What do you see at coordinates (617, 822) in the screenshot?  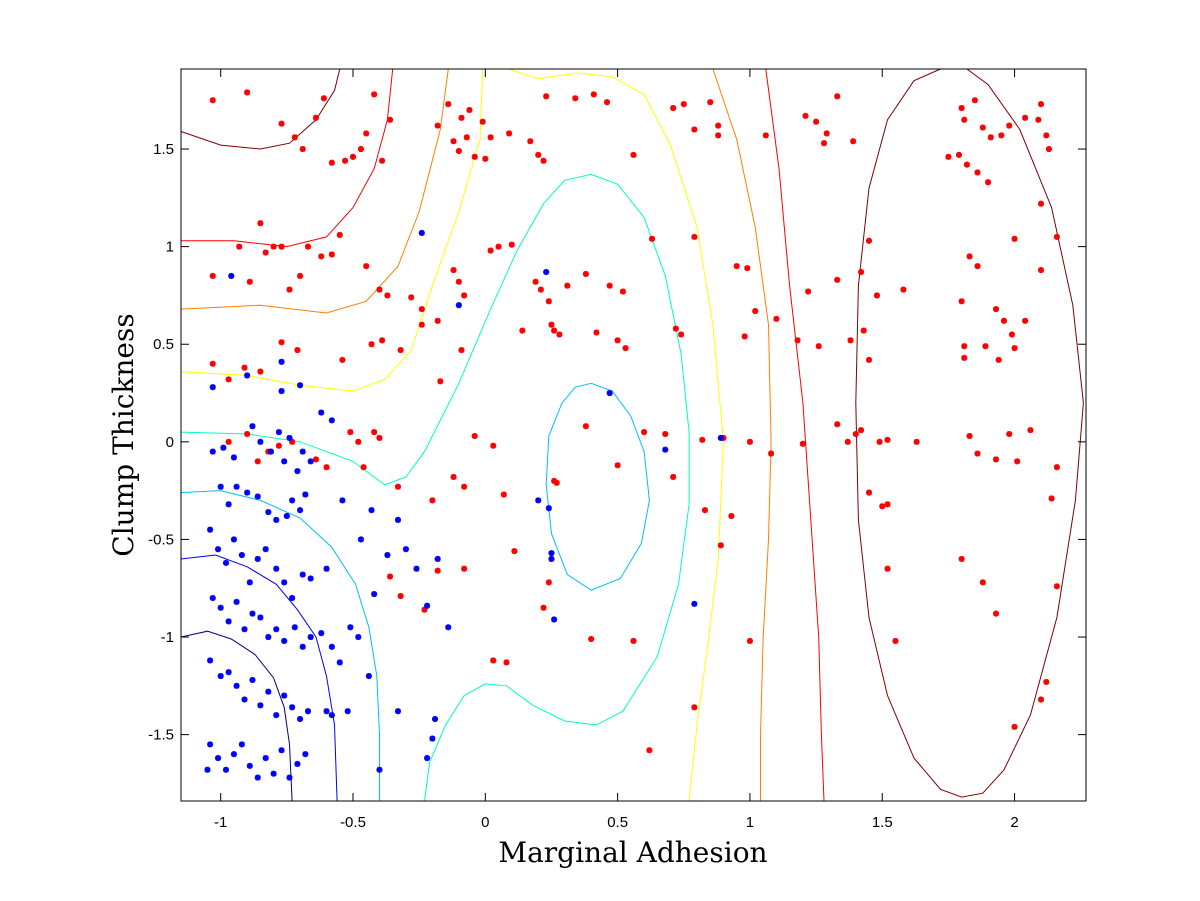 I see `x-tick-label: 0.5` at bounding box center [617, 822].